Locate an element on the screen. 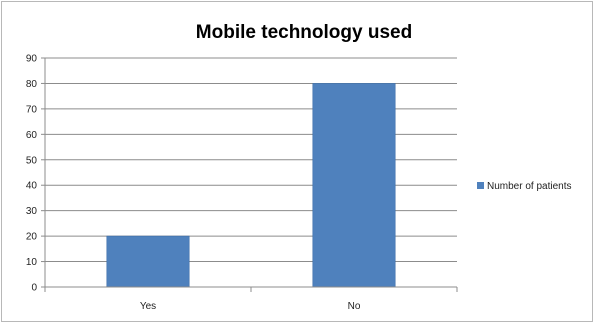  y-axis: 0 10 20 30 40 50 60 70 80 90 is located at coordinates (36, 174).